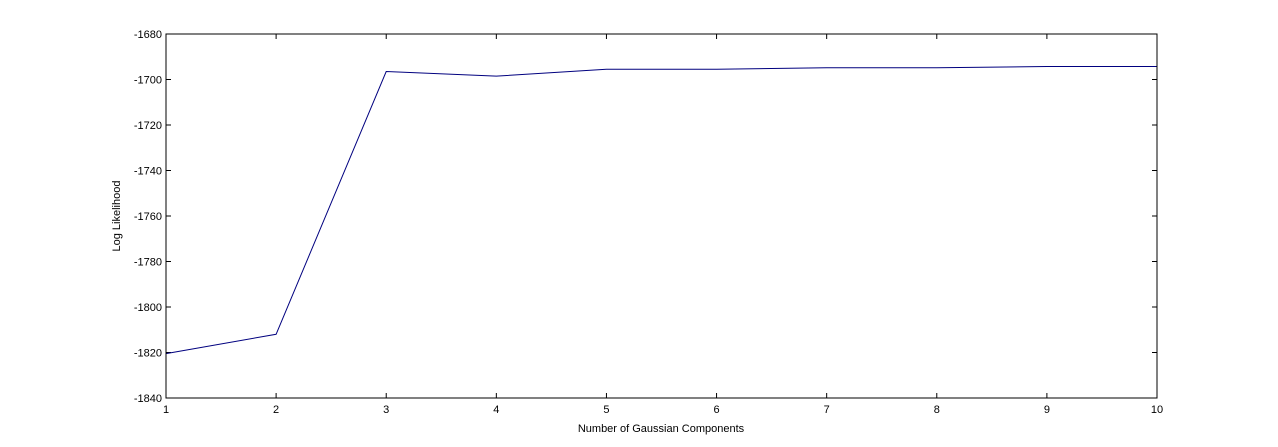 The height and width of the screenshot is (447, 1278). What do you see at coordinates (117, 216) in the screenshot?
I see `y-axis-title: Log Likelihood` at bounding box center [117, 216].